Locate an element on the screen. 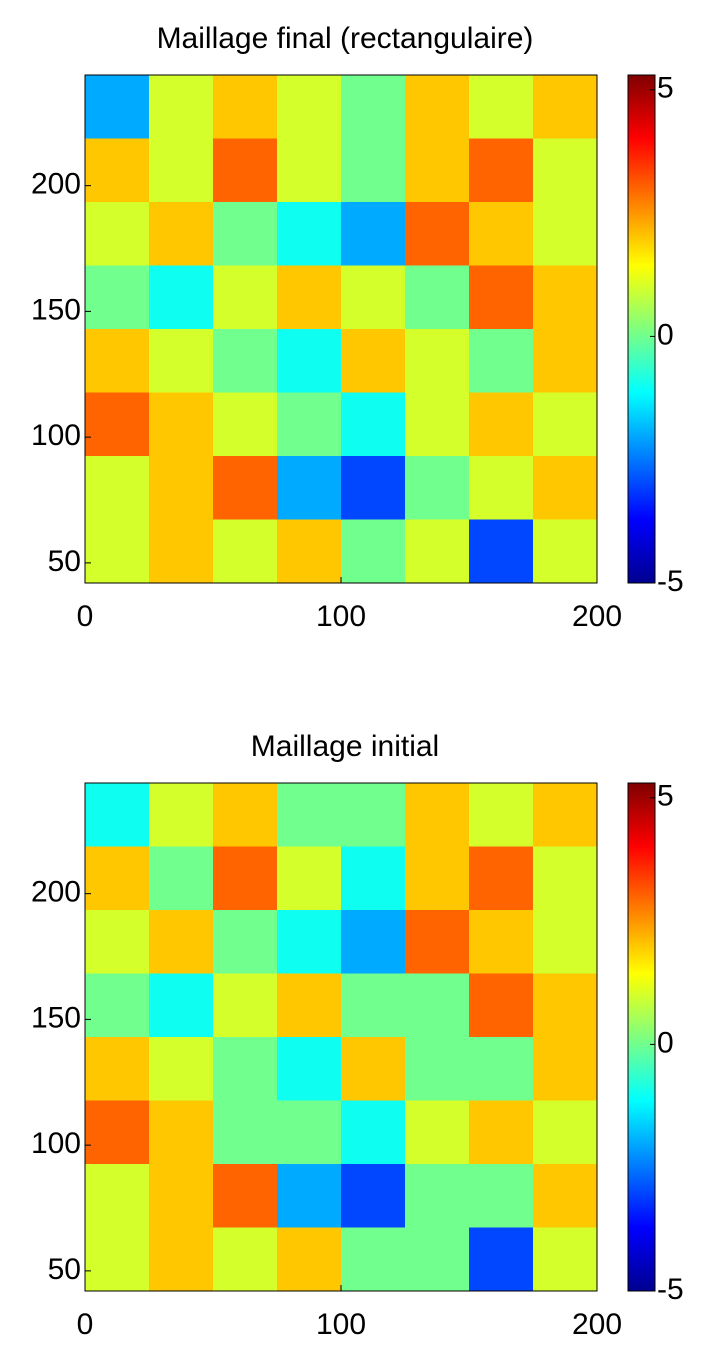 This screenshot has height=1347, width=707. x-tick-label: 0 is located at coordinates (85, 1324).